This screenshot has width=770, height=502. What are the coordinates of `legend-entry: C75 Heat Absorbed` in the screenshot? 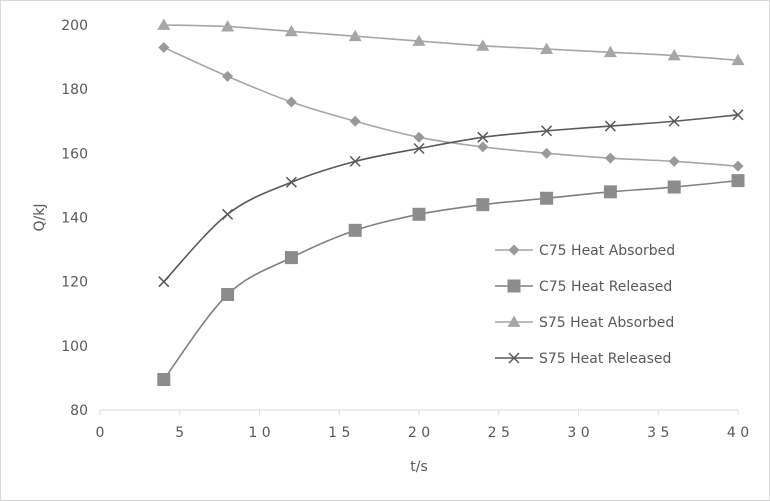 It's located at (585, 251).